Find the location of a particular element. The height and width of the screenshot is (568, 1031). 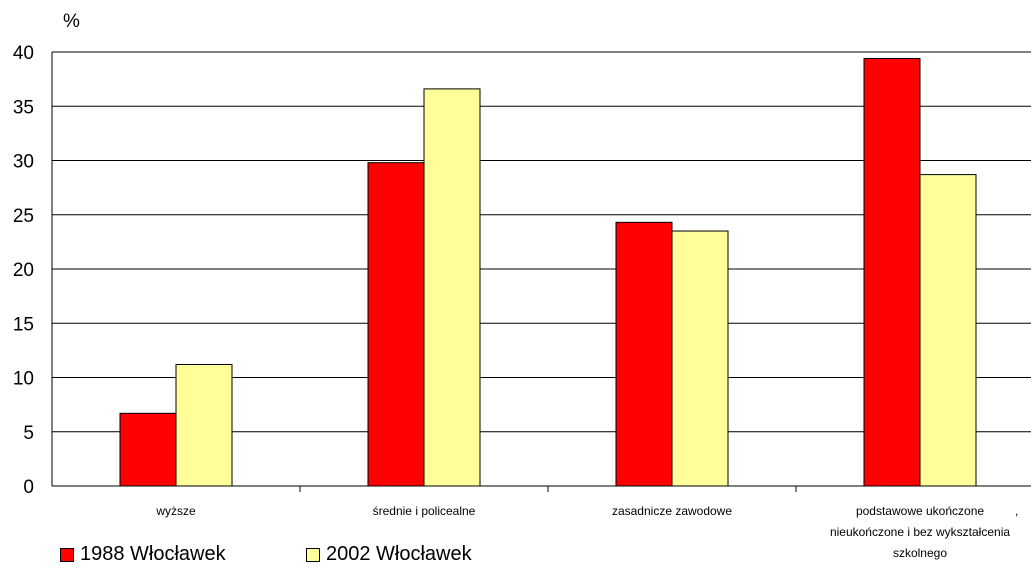

category-label-3-line-2: szkolnego is located at coordinates (920, 553).